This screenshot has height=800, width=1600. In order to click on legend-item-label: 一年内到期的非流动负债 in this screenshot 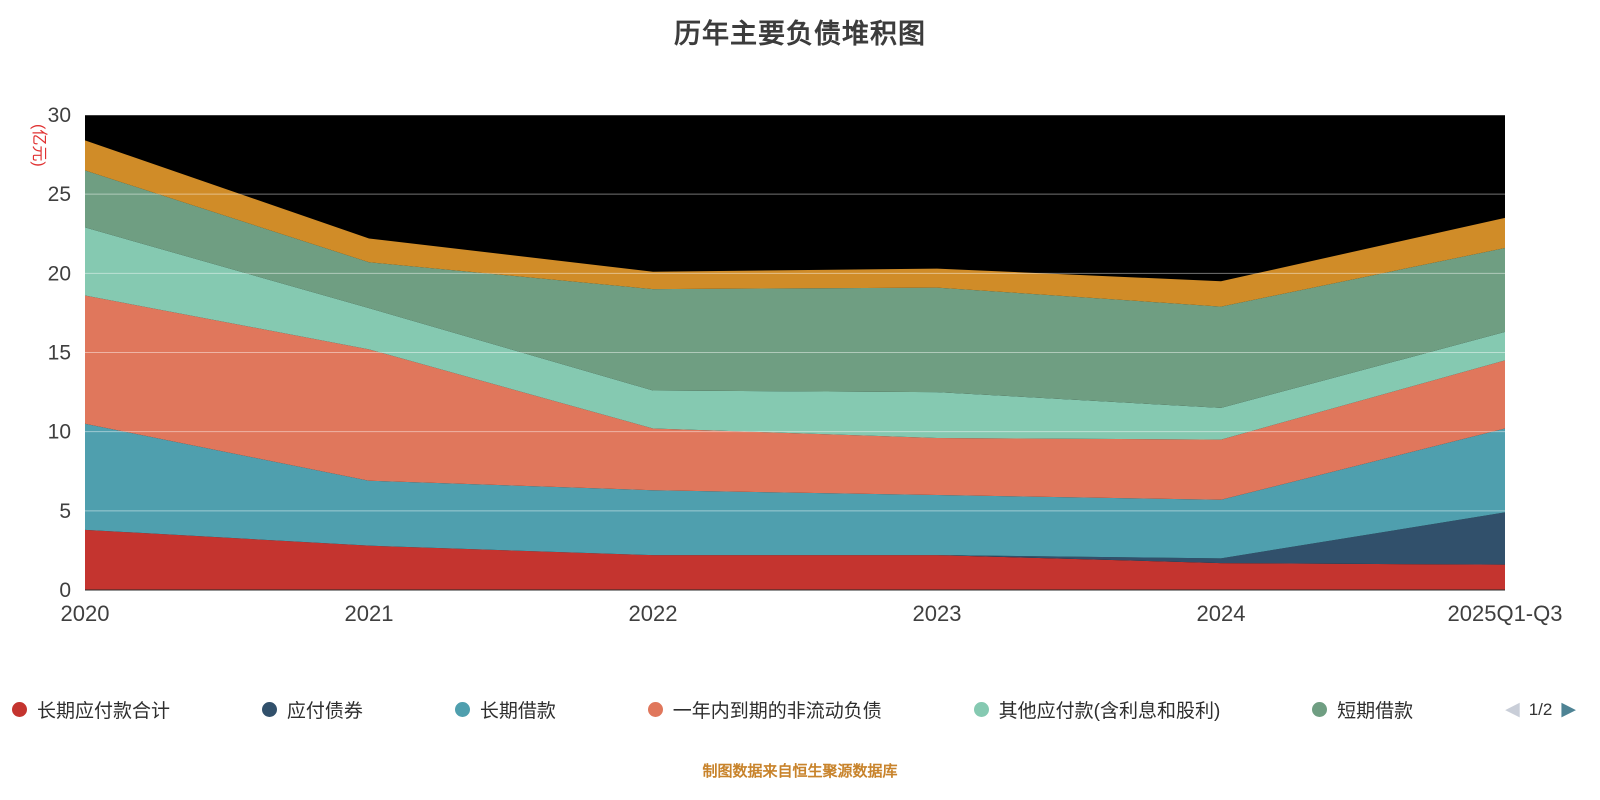, I will do `click(777, 711)`.